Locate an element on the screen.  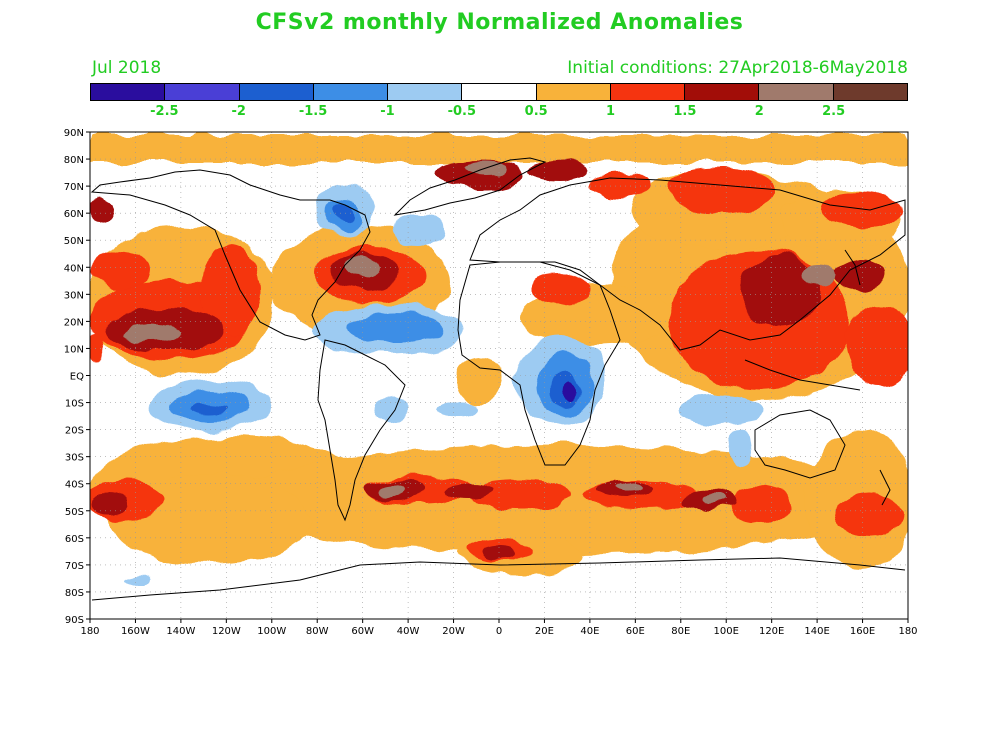
longitude-label: 60W is located at coordinates (362, 631).